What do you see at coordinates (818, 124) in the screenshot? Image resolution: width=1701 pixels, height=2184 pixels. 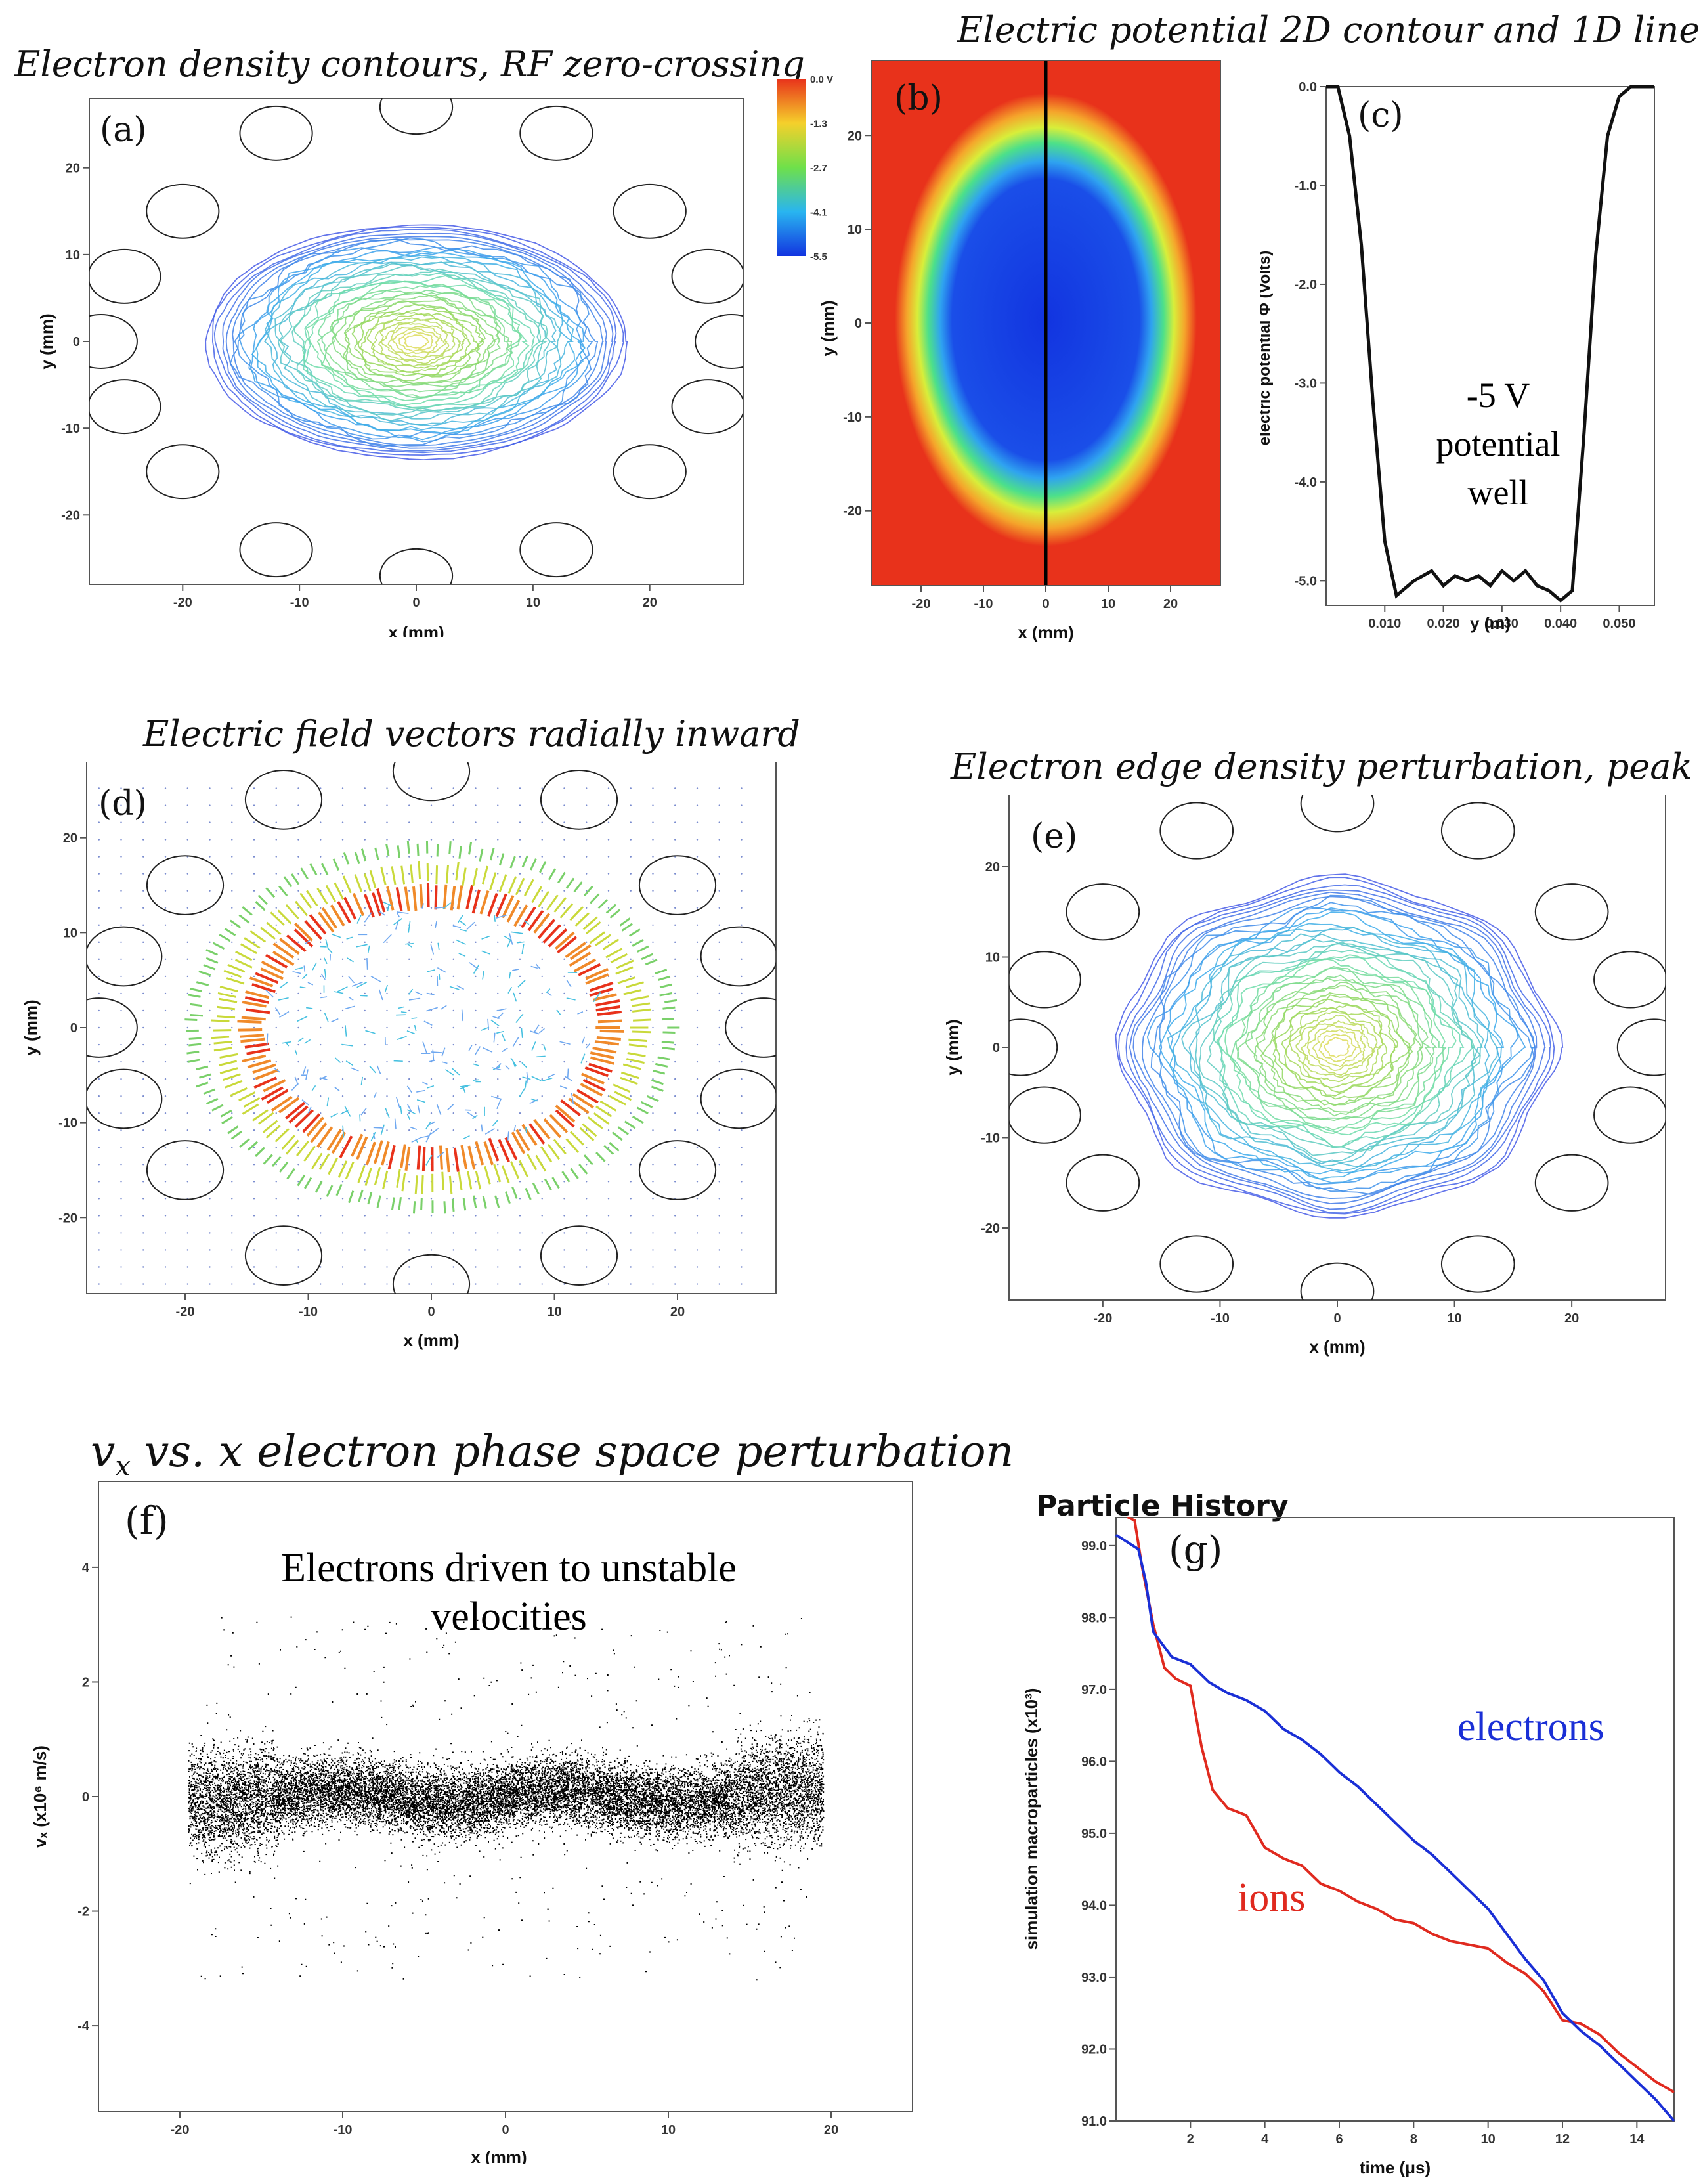 I see `panel-b-colorbar-label: -1.3` at bounding box center [818, 124].